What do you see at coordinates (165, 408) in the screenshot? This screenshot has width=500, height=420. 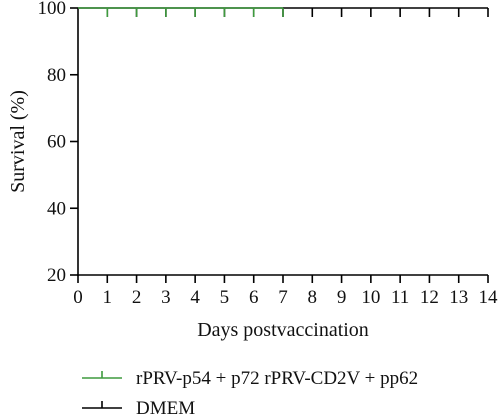 I see `legend-label-1: DMEM` at bounding box center [165, 408].